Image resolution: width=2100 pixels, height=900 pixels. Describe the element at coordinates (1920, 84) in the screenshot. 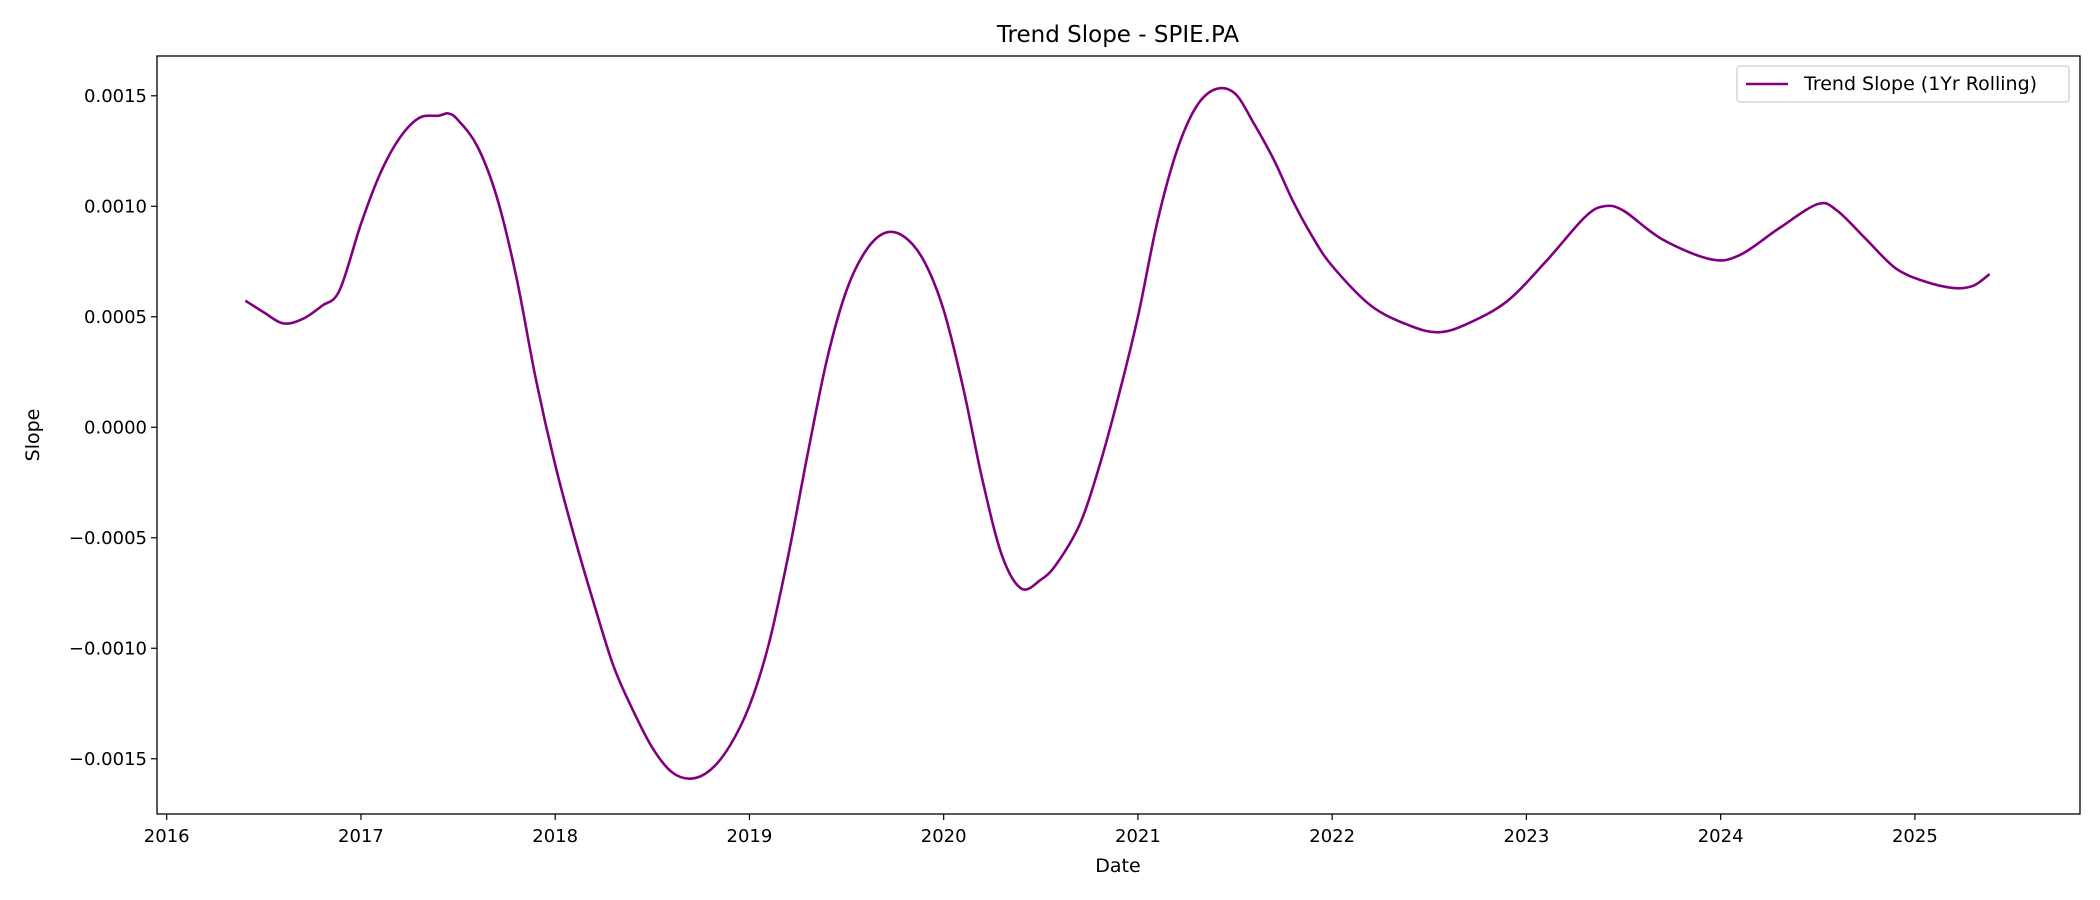

I see `legend-label: Trend Slope (1Yr Rolling)` at that location.